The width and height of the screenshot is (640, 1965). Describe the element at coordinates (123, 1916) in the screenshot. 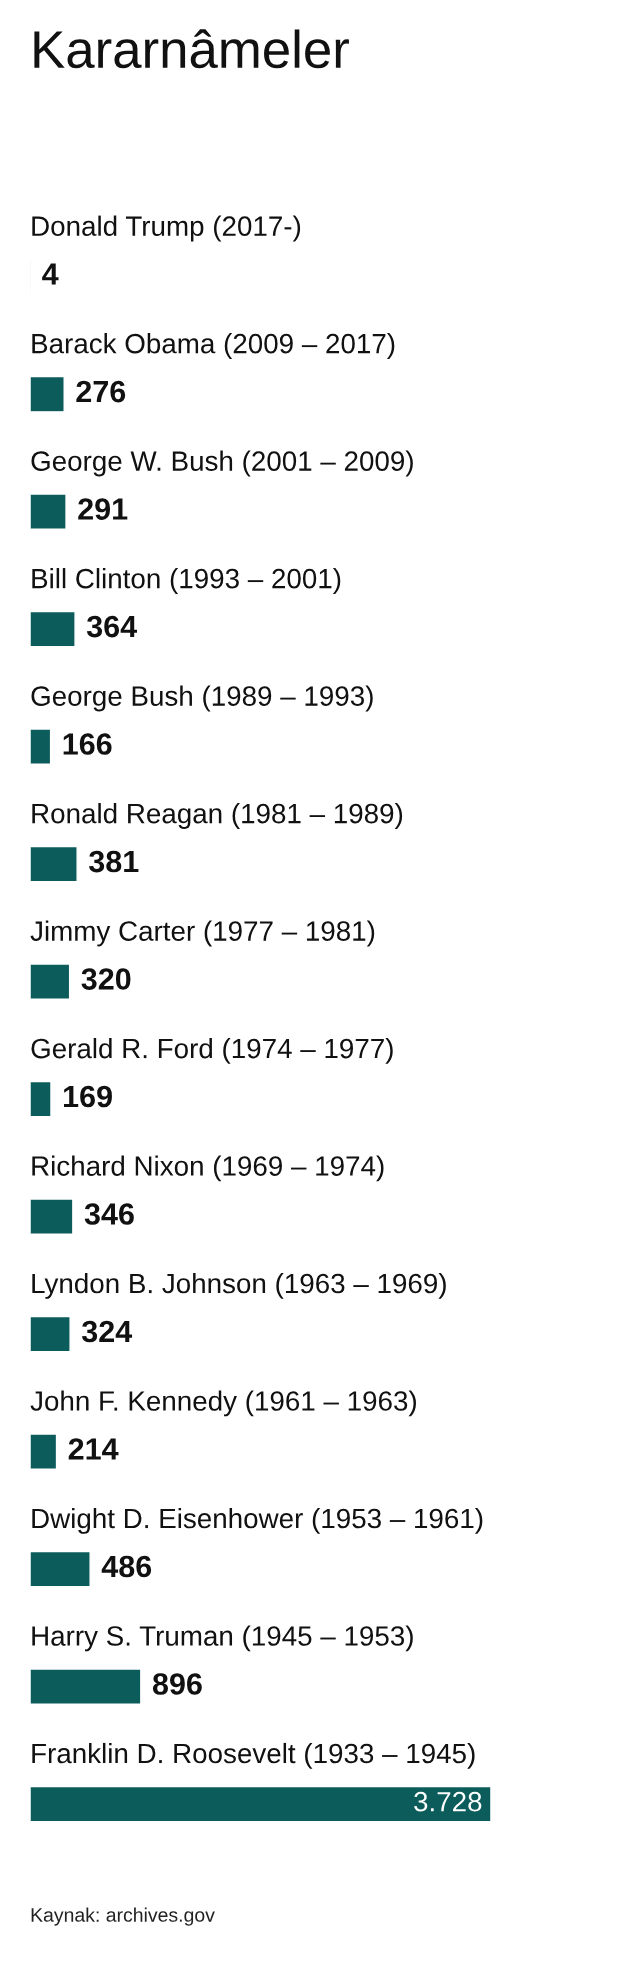

I see `text: Kaynak: archives.gov` at that location.